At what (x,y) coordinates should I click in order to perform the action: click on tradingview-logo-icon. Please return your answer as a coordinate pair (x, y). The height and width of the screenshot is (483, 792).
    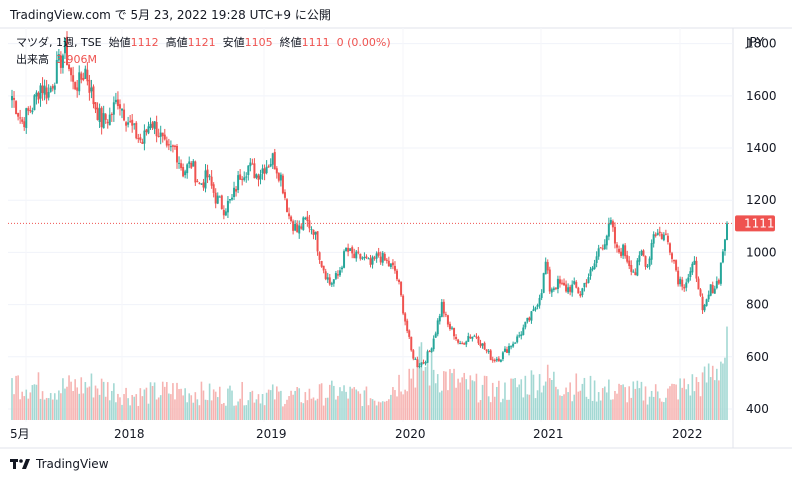
    Looking at the image, I should click on (20, 464).